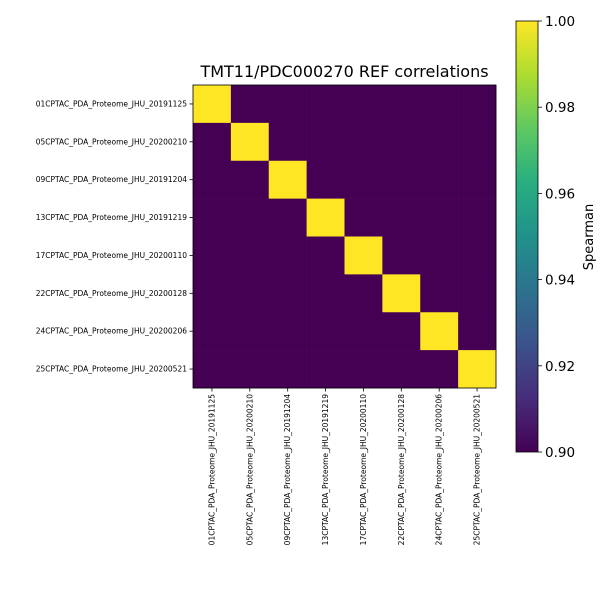 Image resolution: width=600 pixels, height=600 pixels. What do you see at coordinates (560, 367) in the screenshot?
I see `colorbar-tick-label: 0.92` at bounding box center [560, 367].